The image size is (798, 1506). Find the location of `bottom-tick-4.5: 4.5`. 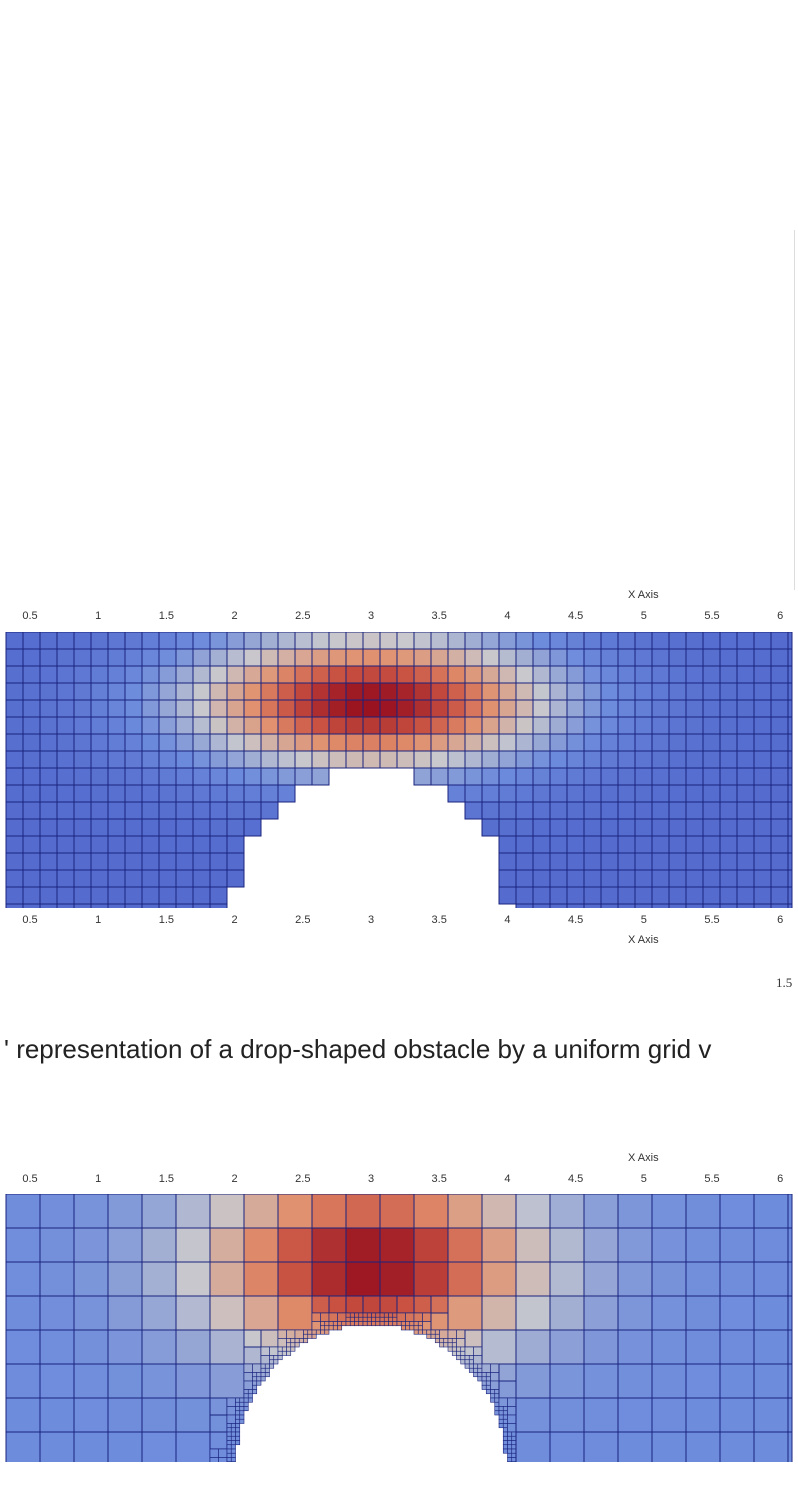

bottom-tick-4.5: 4.5 is located at coordinates (575, 1179).